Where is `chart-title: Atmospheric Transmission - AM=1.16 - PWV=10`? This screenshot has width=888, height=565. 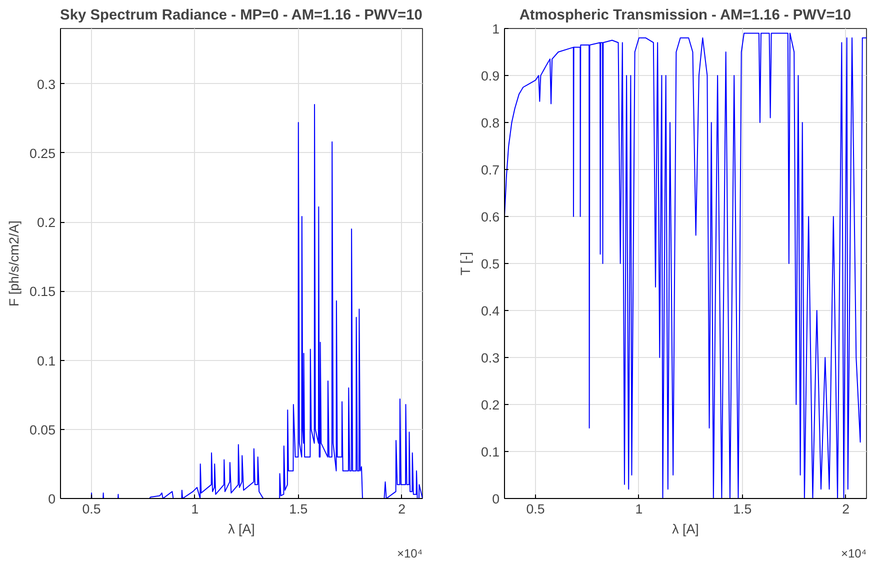
chart-title: Atmospheric Transmission - AM=1.16 - PWV=10 is located at coordinates (685, 16).